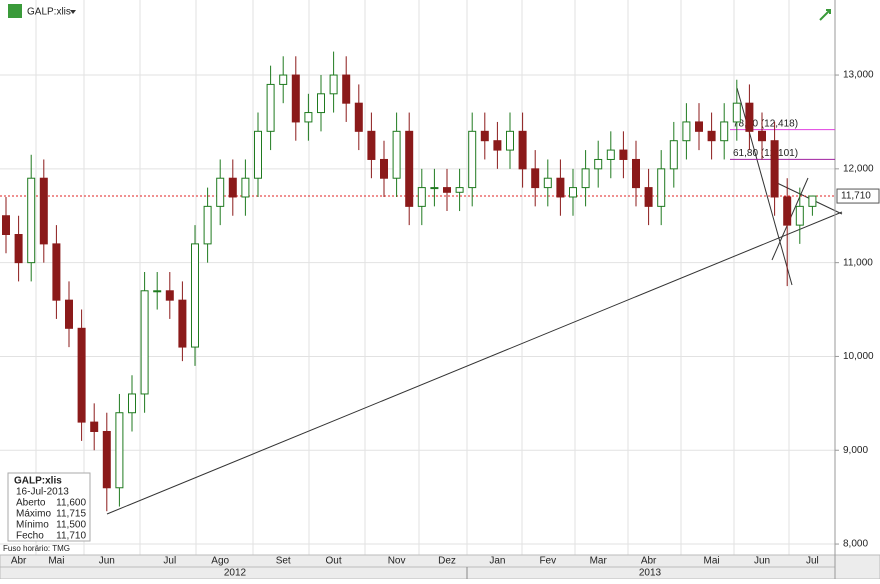  I want to click on info-date: 16-Jul-2013, so click(42, 492).